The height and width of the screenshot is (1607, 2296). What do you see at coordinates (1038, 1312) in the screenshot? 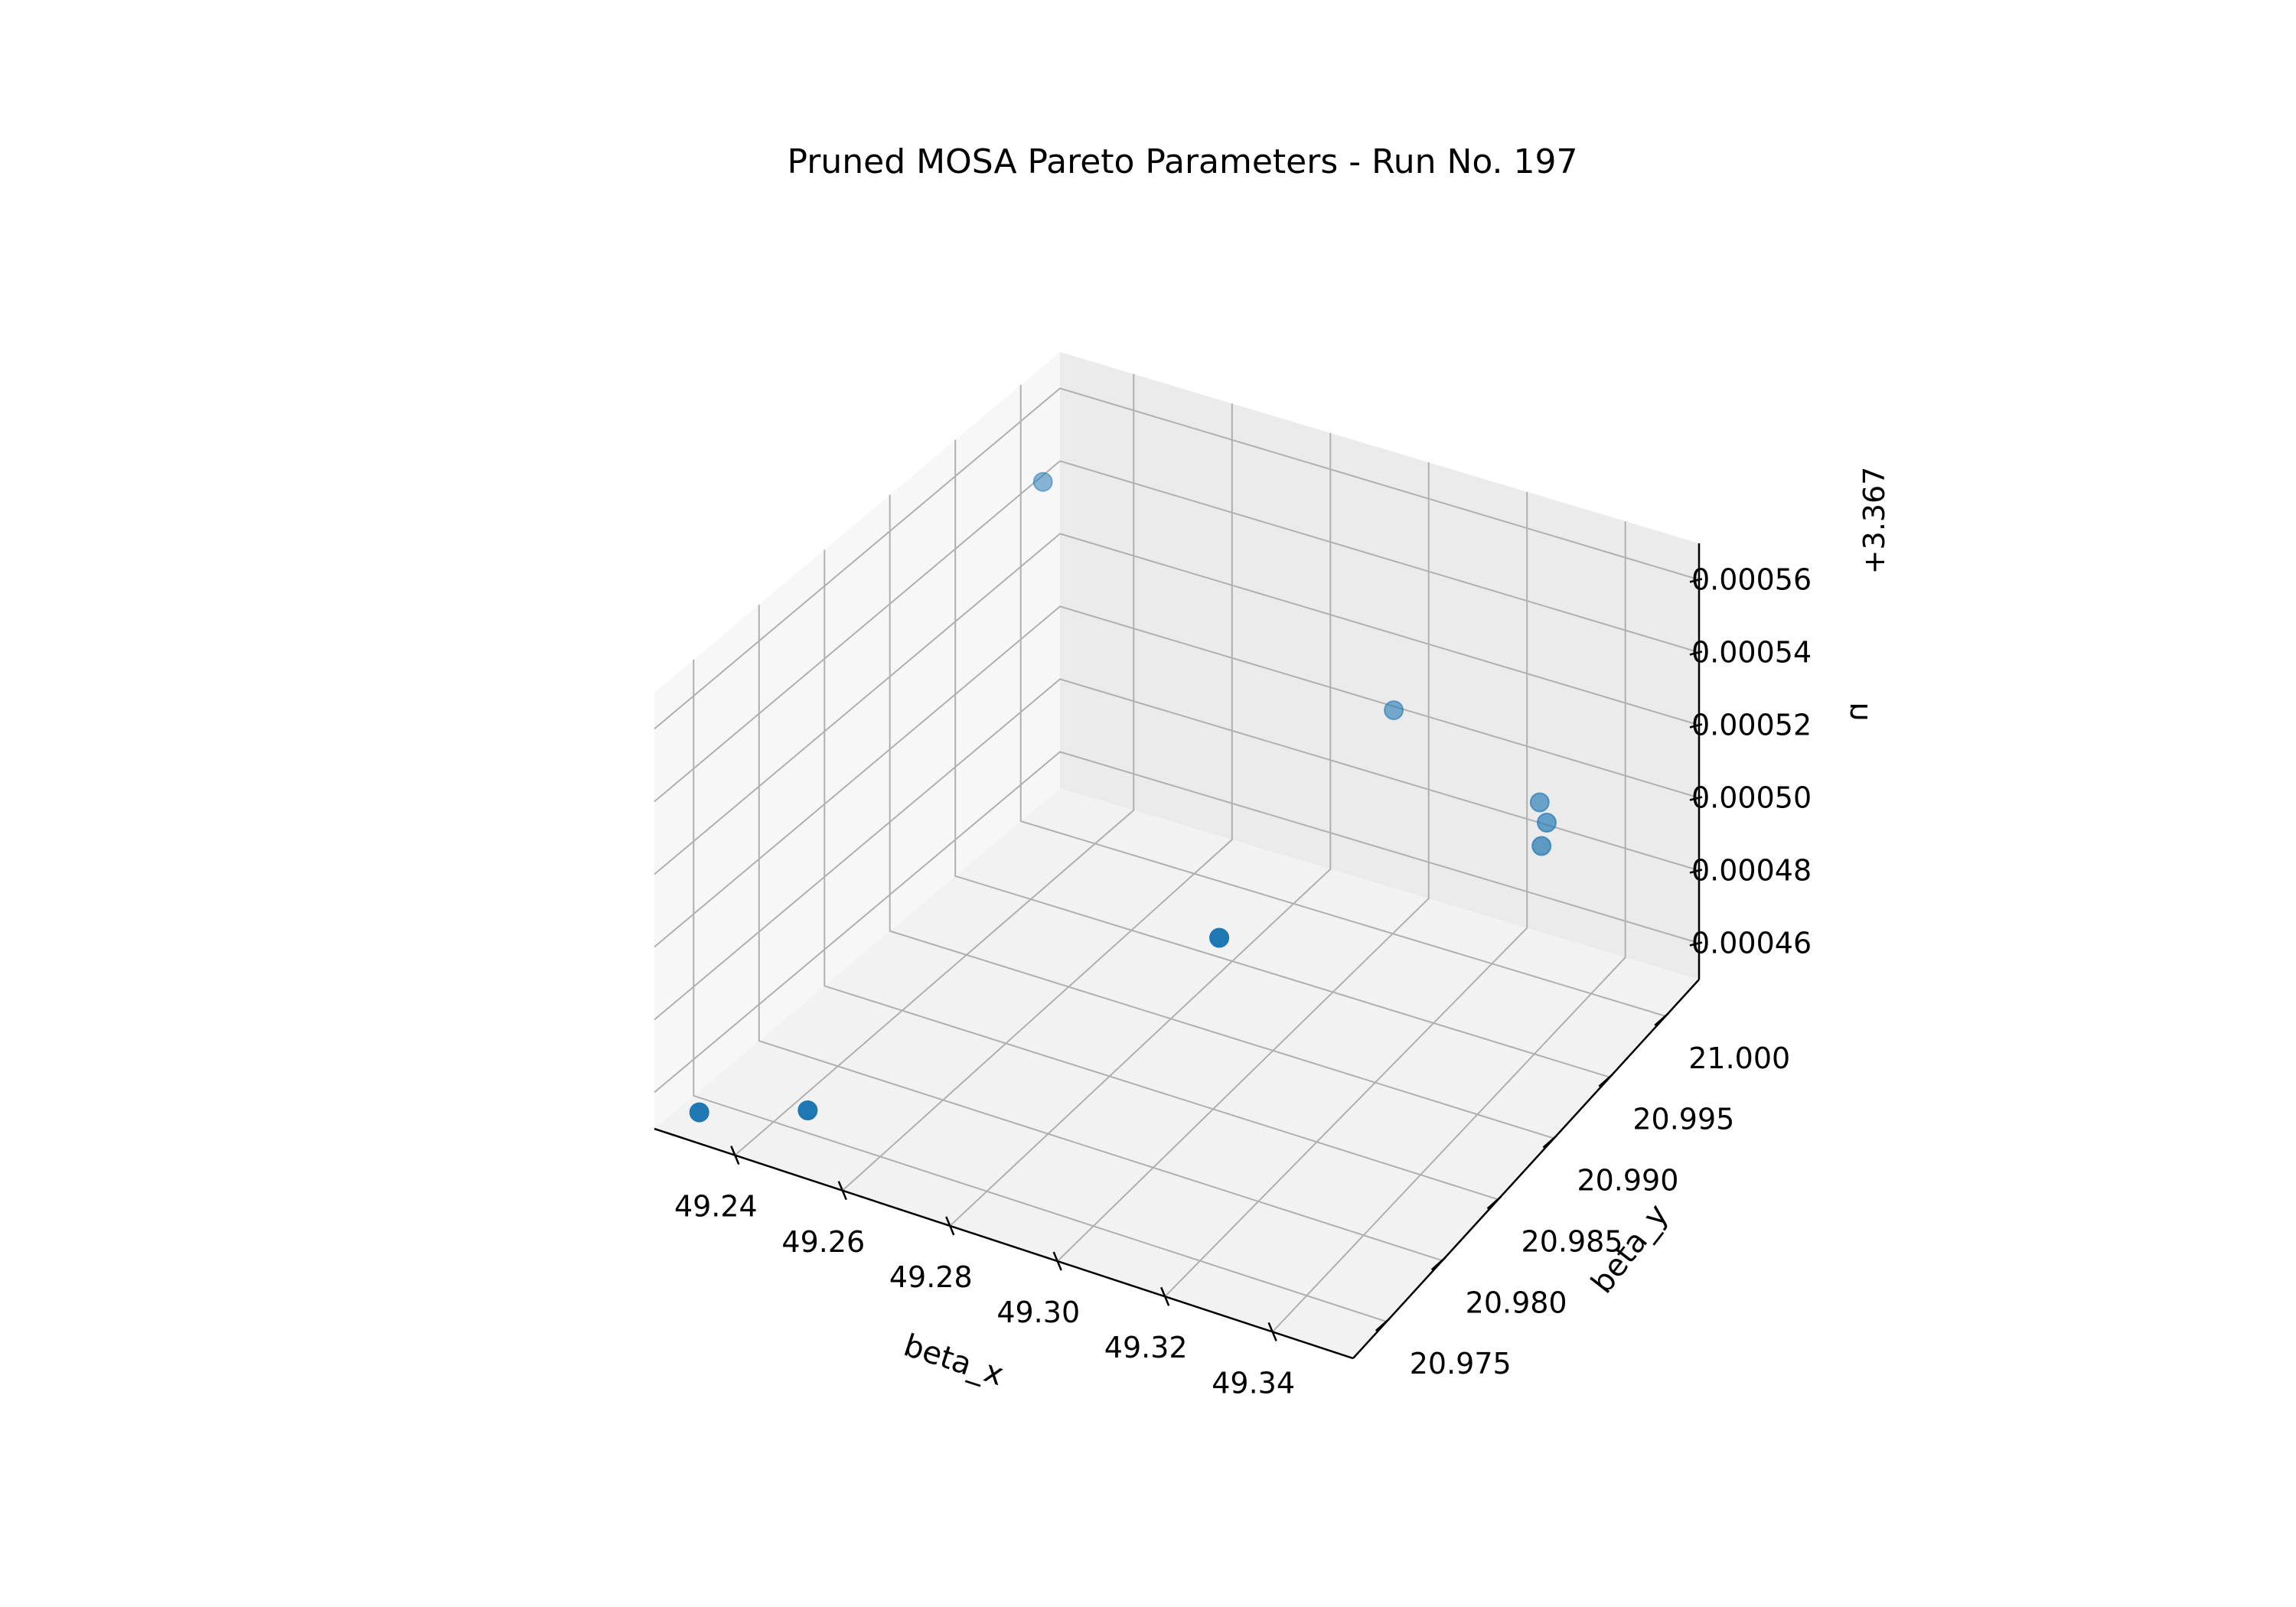
I see `x-tick-label: 49.30` at bounding box center [1038, 1312].